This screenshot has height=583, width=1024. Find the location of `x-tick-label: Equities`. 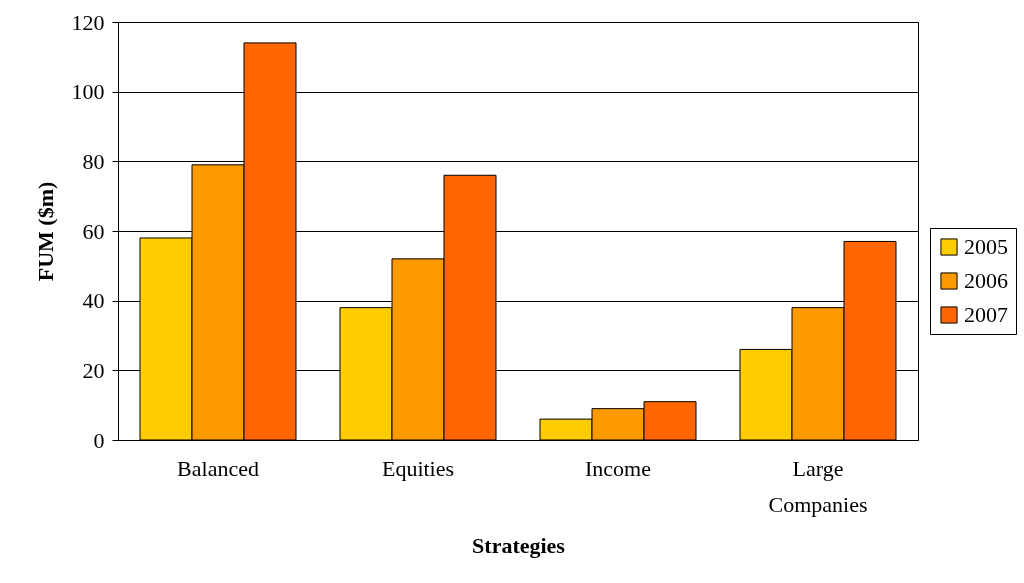

x-tick-label: Equities is located at coordinates (418, 468).